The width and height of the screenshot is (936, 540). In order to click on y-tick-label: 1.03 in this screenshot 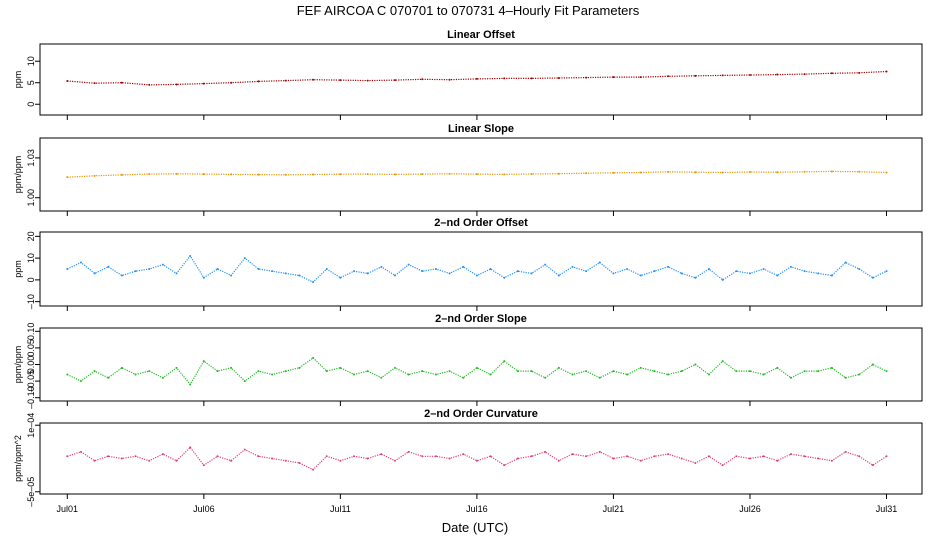, I will do `click(31, 158)`.